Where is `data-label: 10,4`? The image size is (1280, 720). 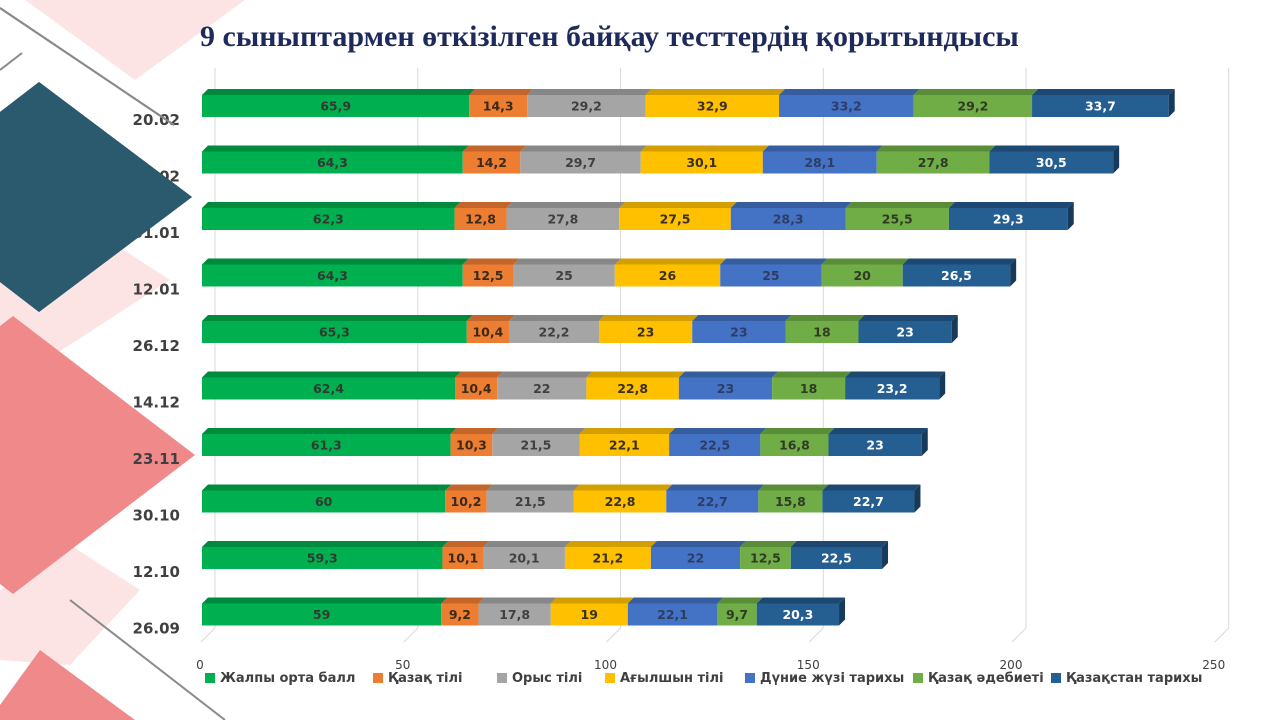
data-label: 10,4 is located at coordinates (476, 388).